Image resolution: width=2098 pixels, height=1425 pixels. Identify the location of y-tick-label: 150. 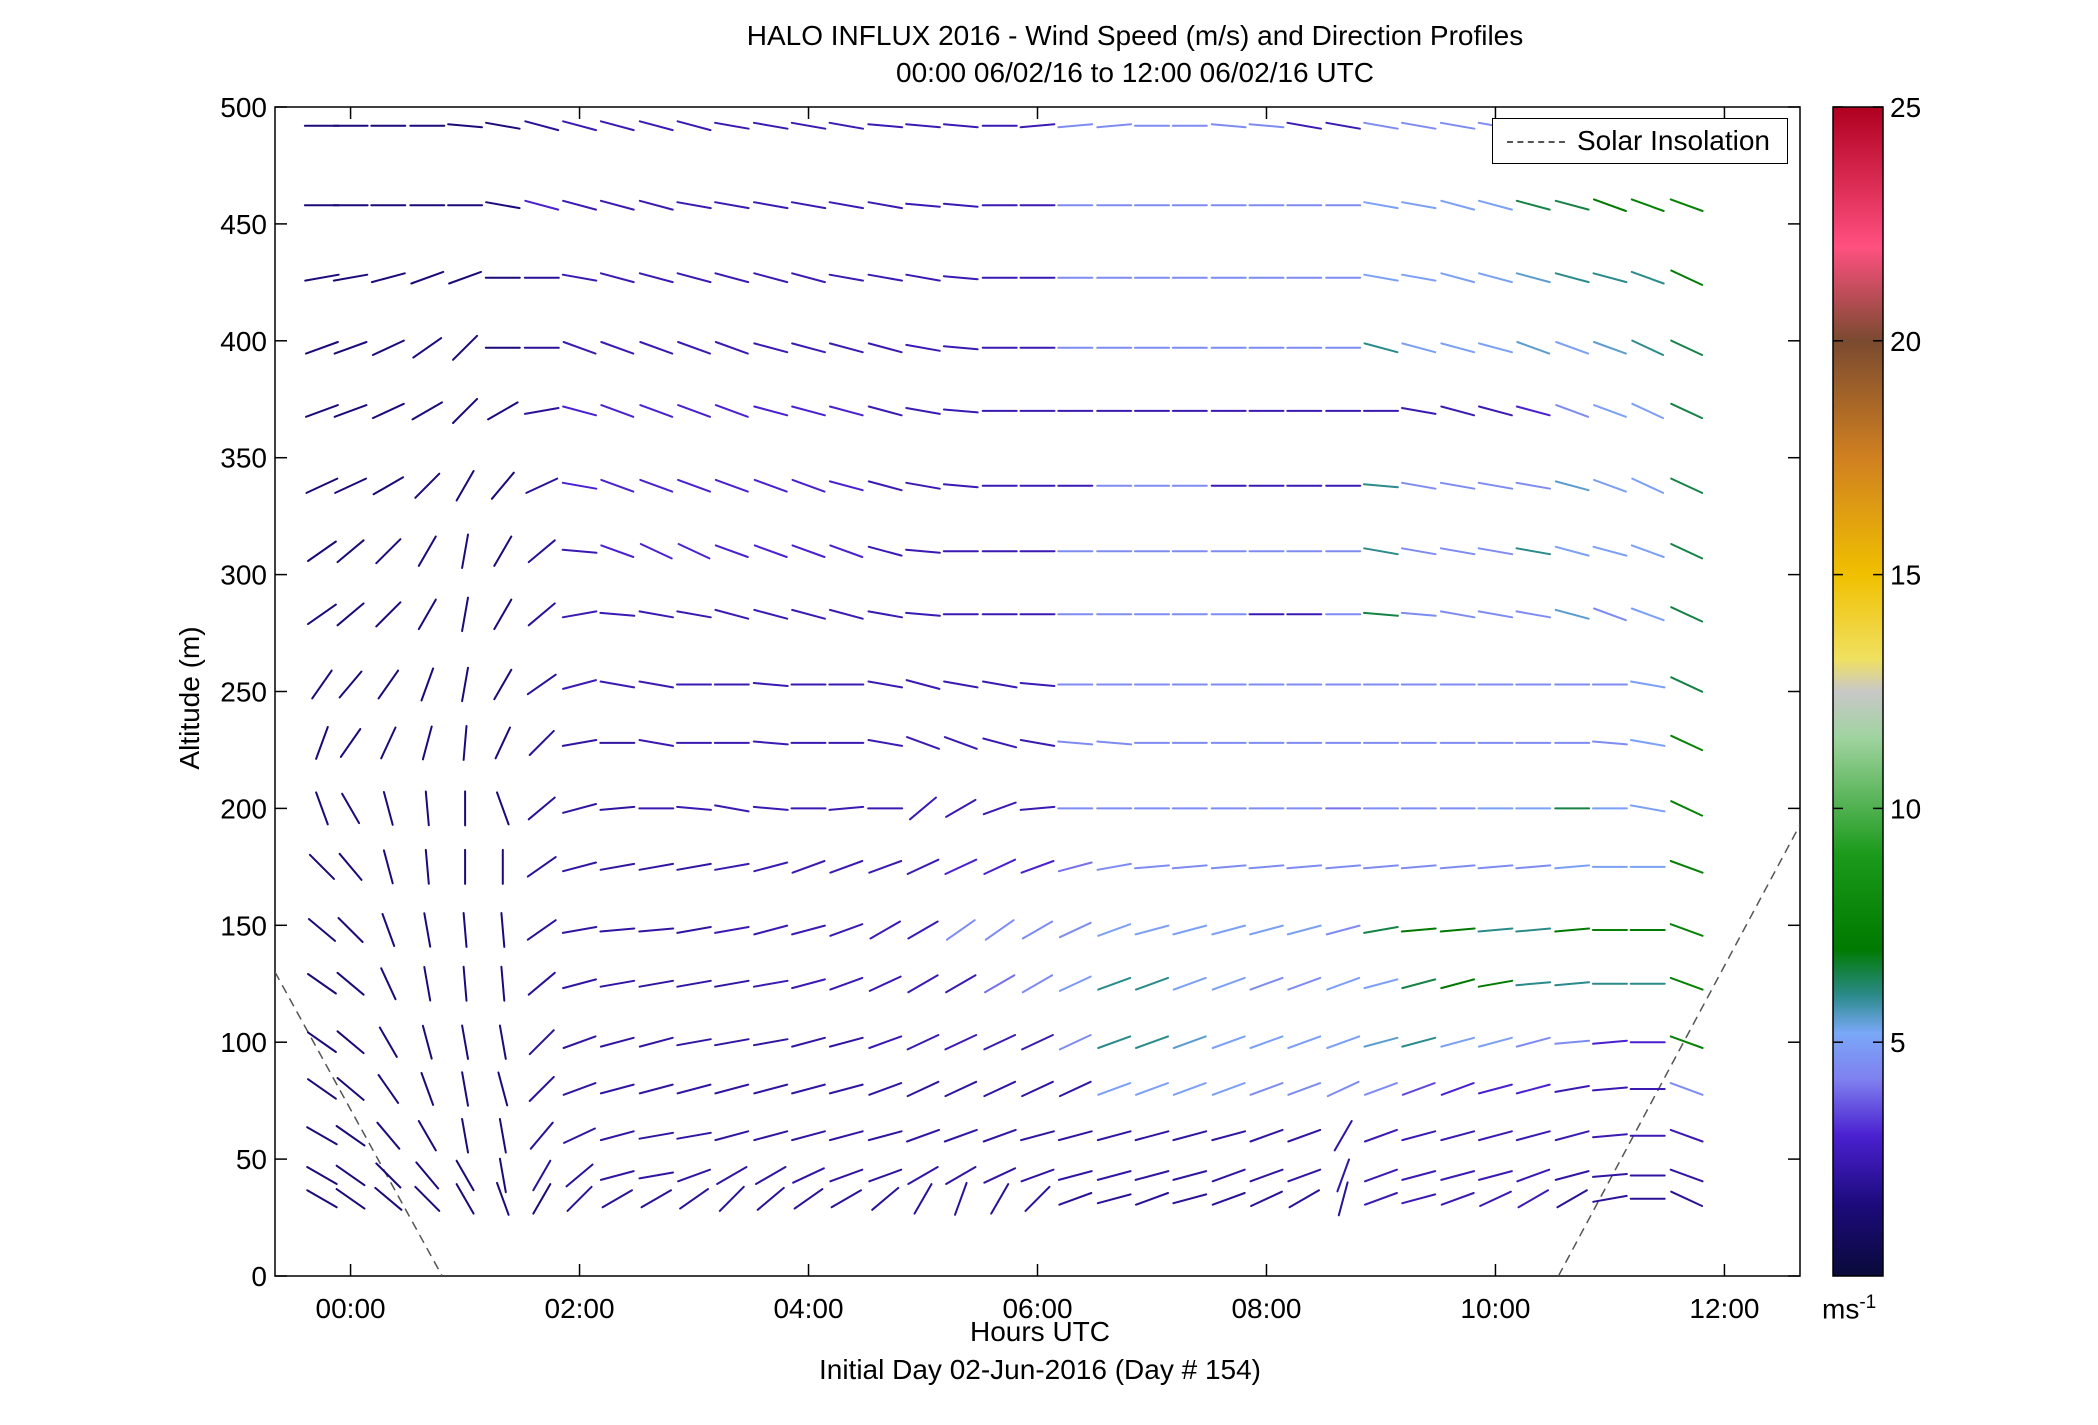
(243, 925).